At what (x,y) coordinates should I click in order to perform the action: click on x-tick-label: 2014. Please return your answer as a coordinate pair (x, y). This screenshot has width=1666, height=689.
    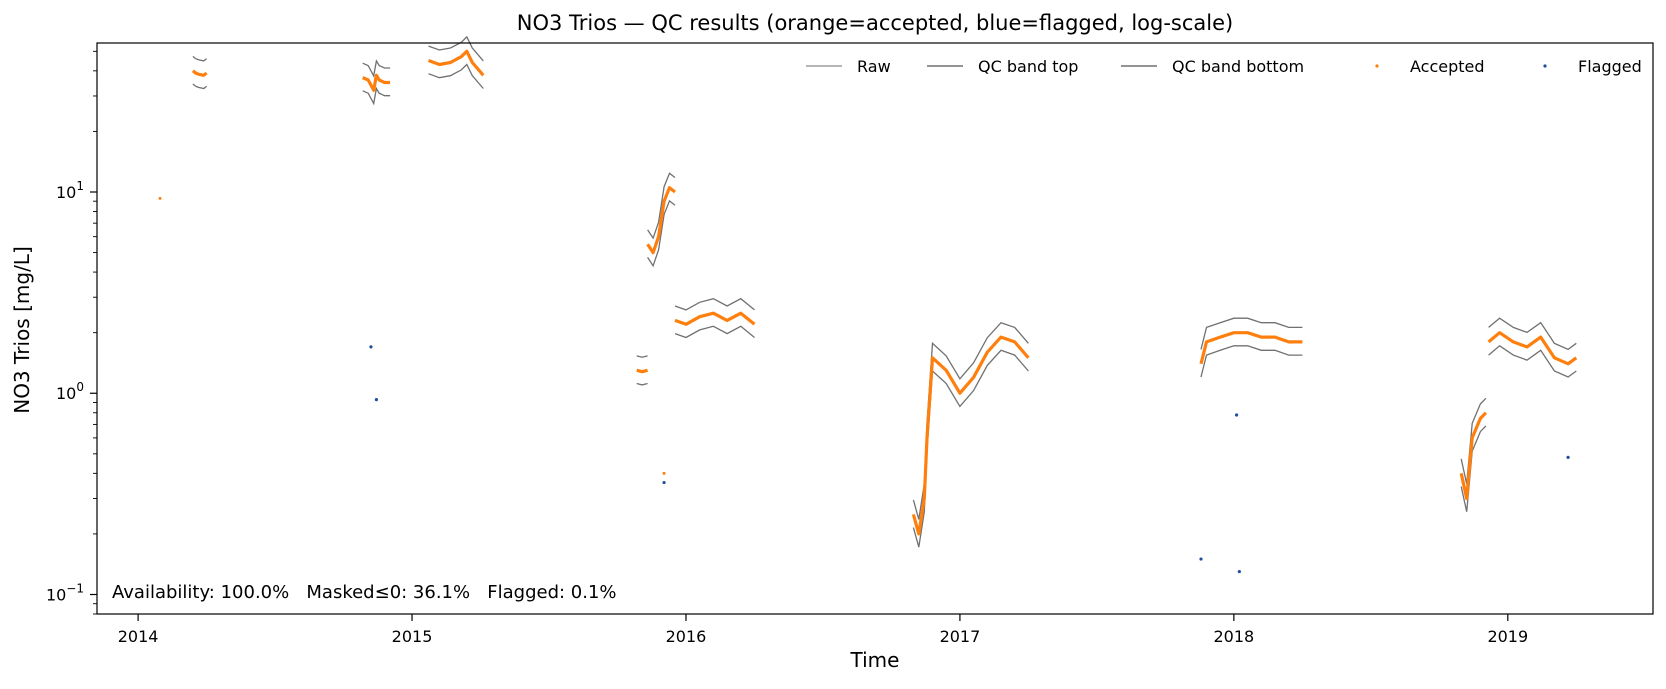
    Looking at the image, I should click on (138, 636).